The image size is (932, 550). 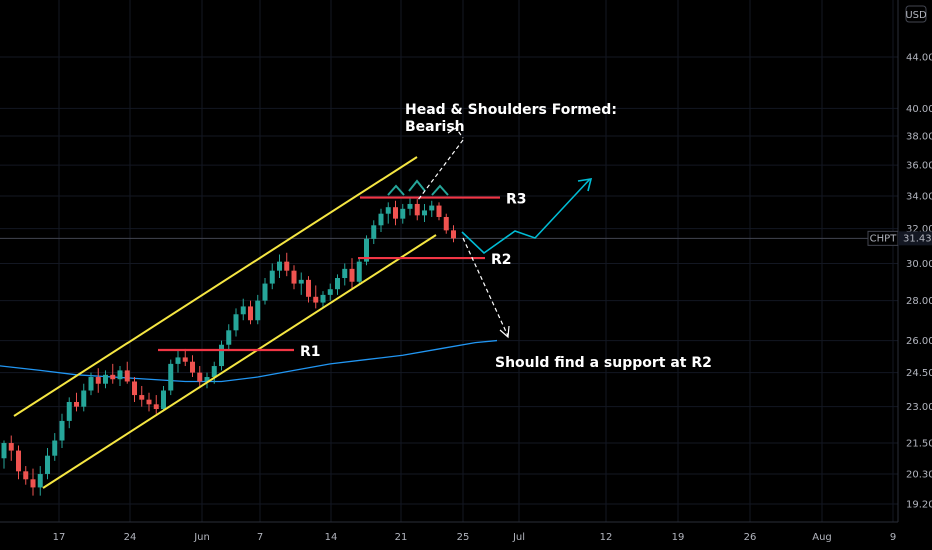 What do you see at coordinates (919, 444) in the screenshot?
I see `price-tick-label: 21.50` at bounding box center [919, 444].